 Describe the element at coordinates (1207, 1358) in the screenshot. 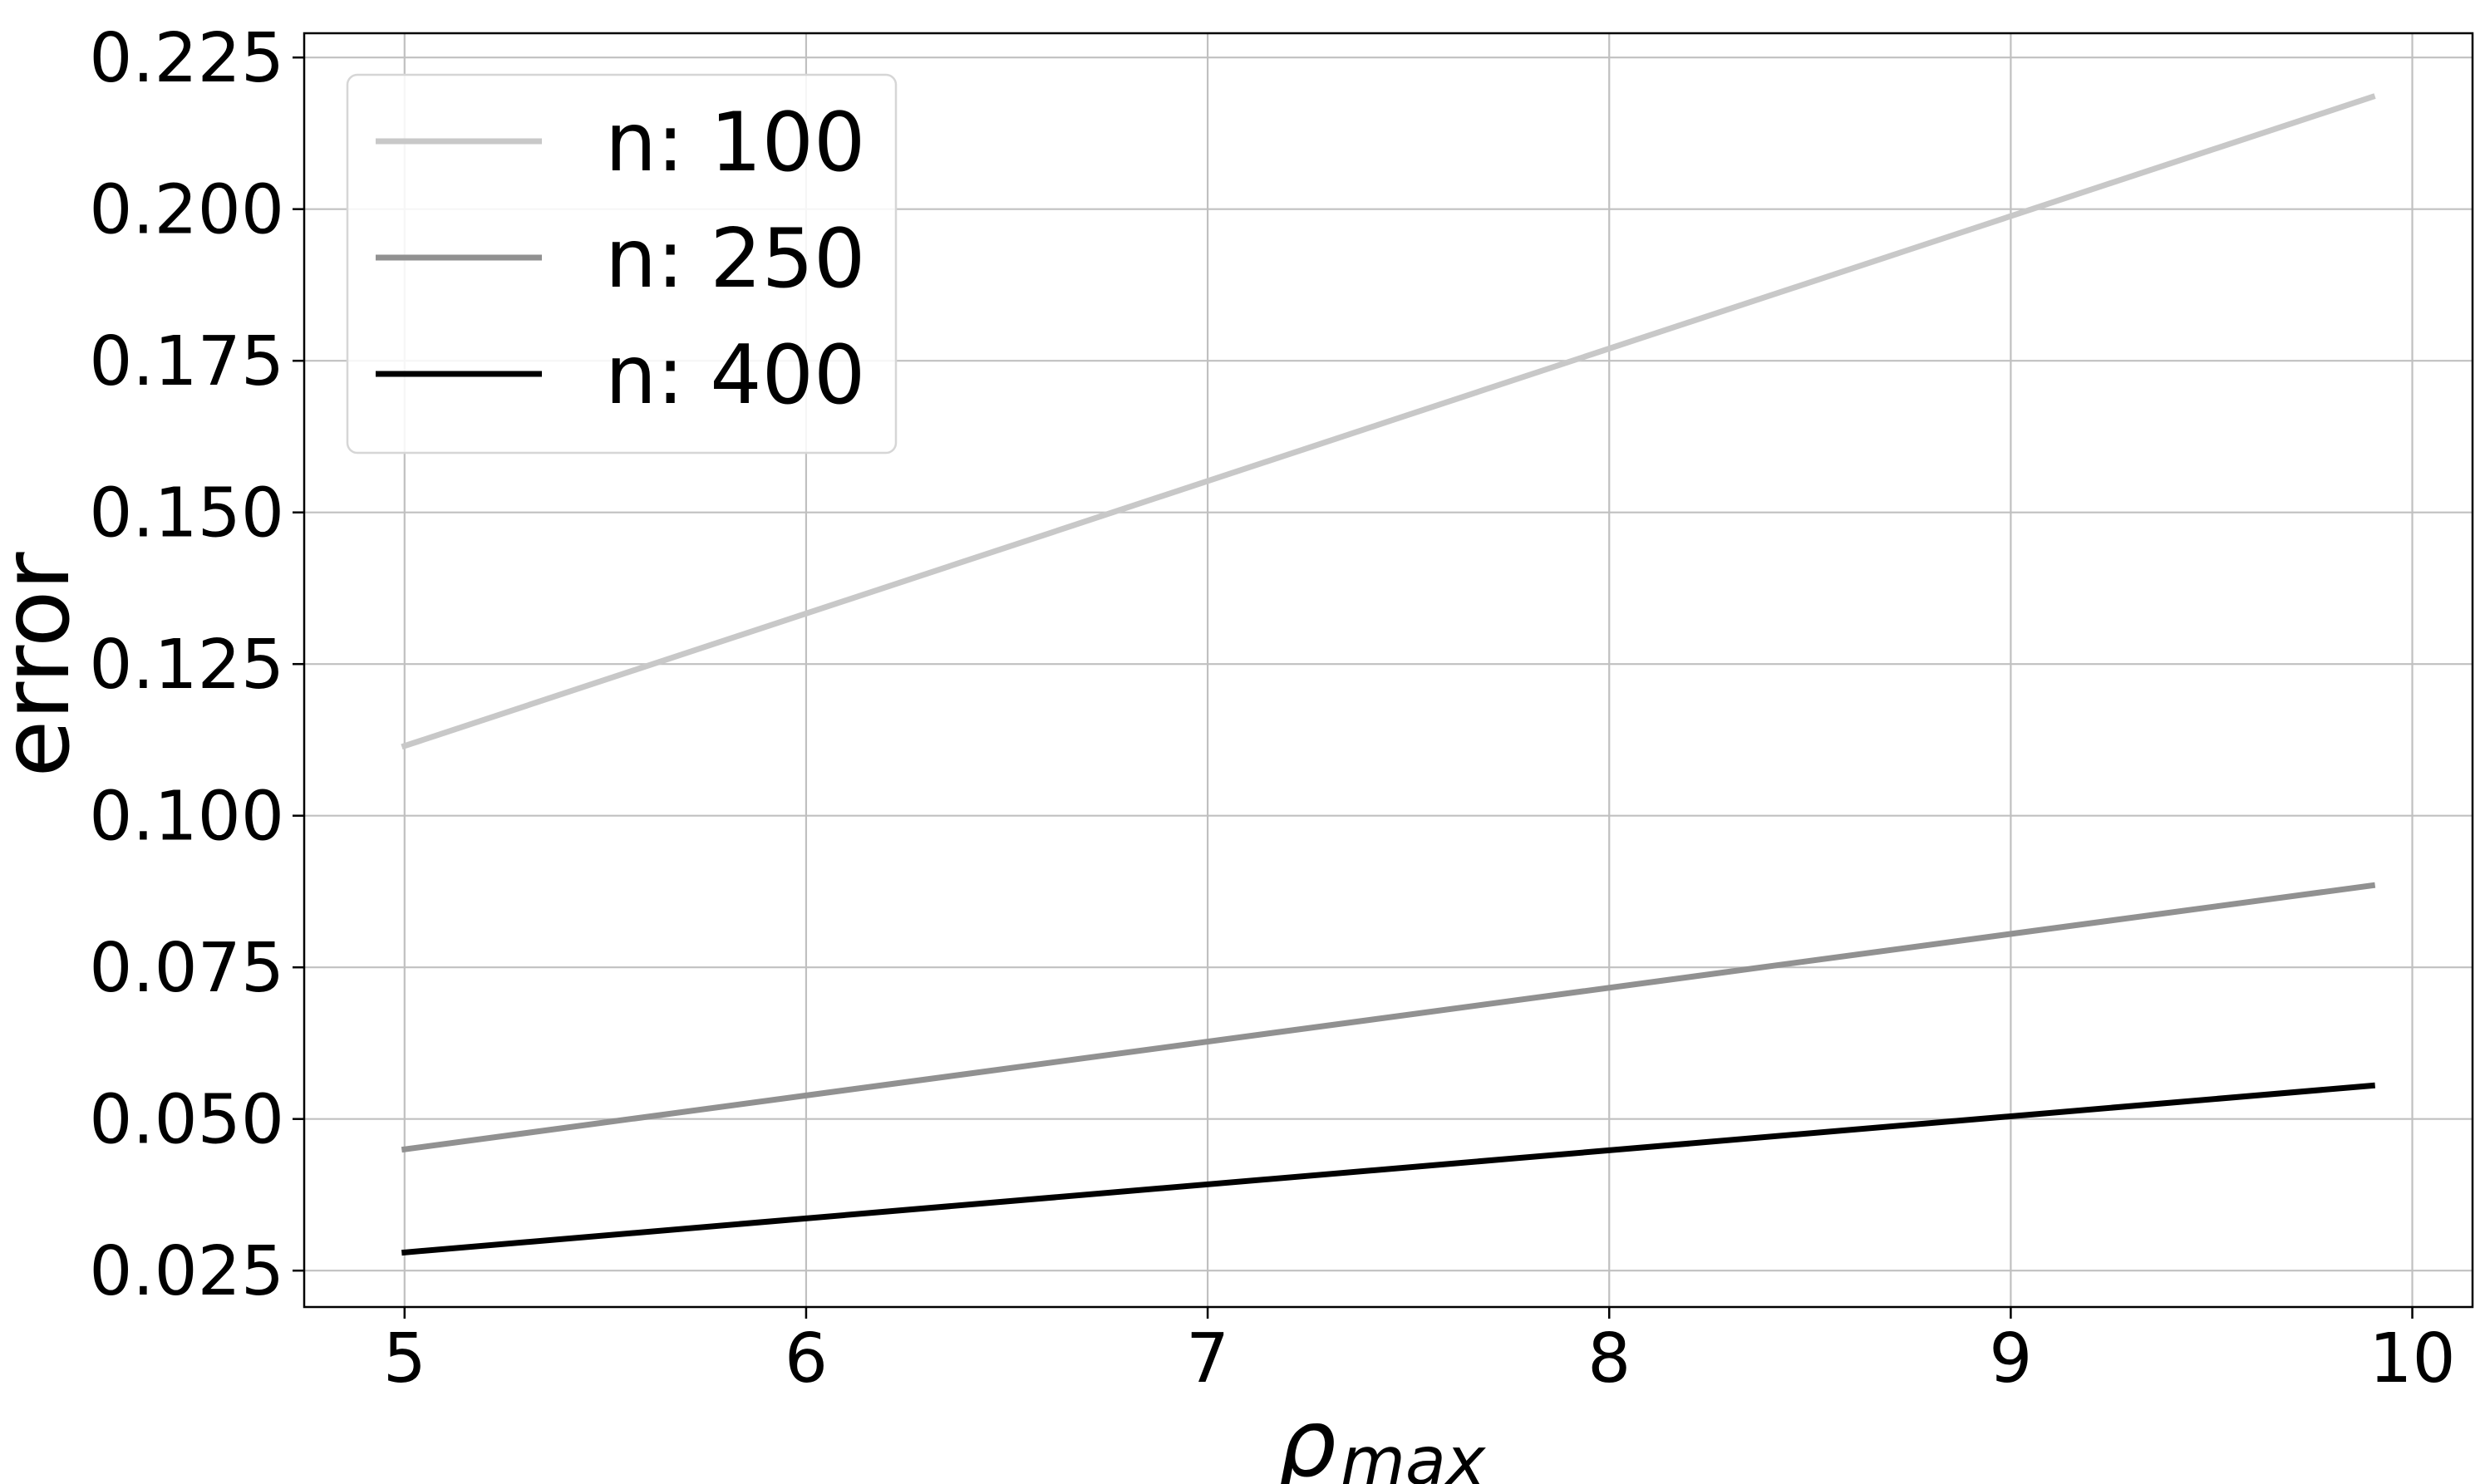

I see `x-tick-label: 7` at that location.